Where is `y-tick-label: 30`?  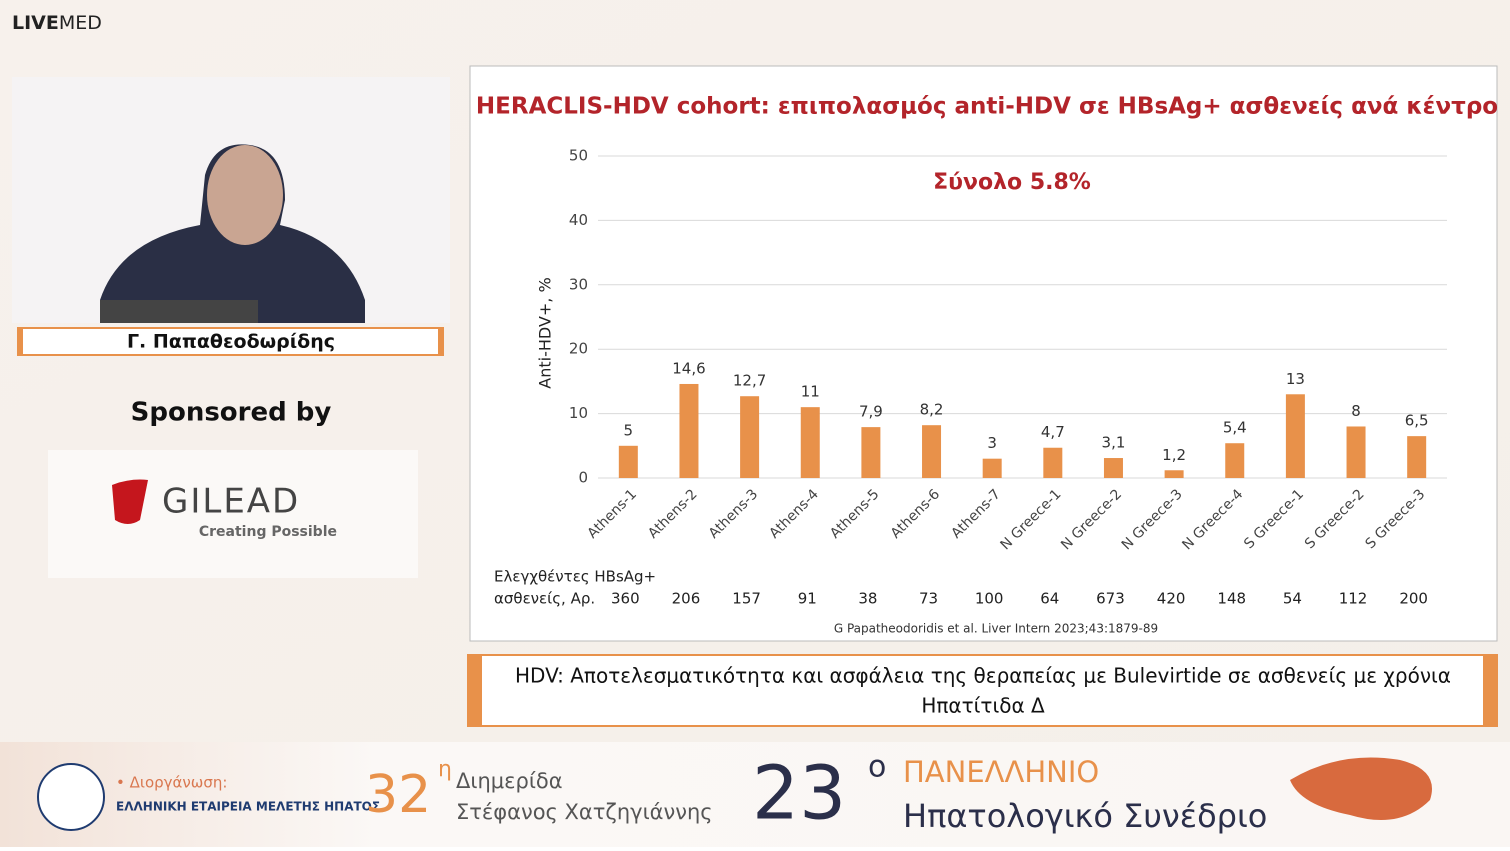 y-tick-label: 30 is located at coordinates (578, 284).